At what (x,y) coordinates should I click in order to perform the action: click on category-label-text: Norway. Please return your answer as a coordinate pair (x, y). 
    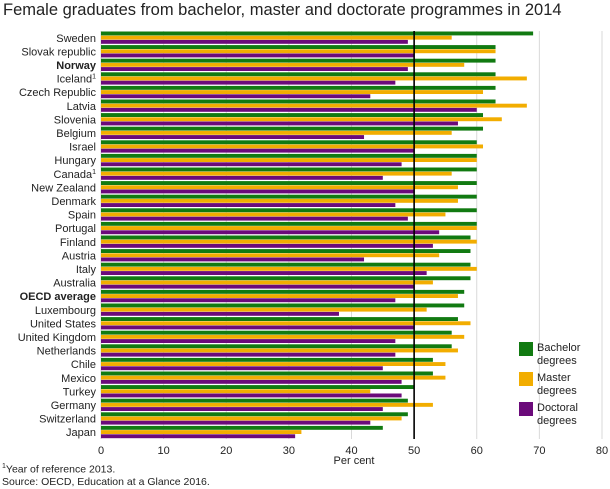
    Looking at the image, I should click on (76, 66).